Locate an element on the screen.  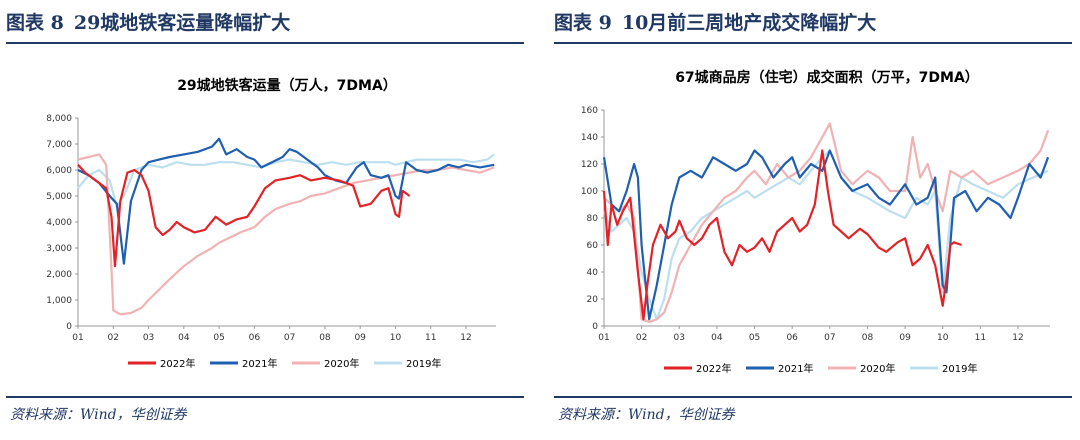
y-tick-label: 160 is located at coordinates (589, 111).